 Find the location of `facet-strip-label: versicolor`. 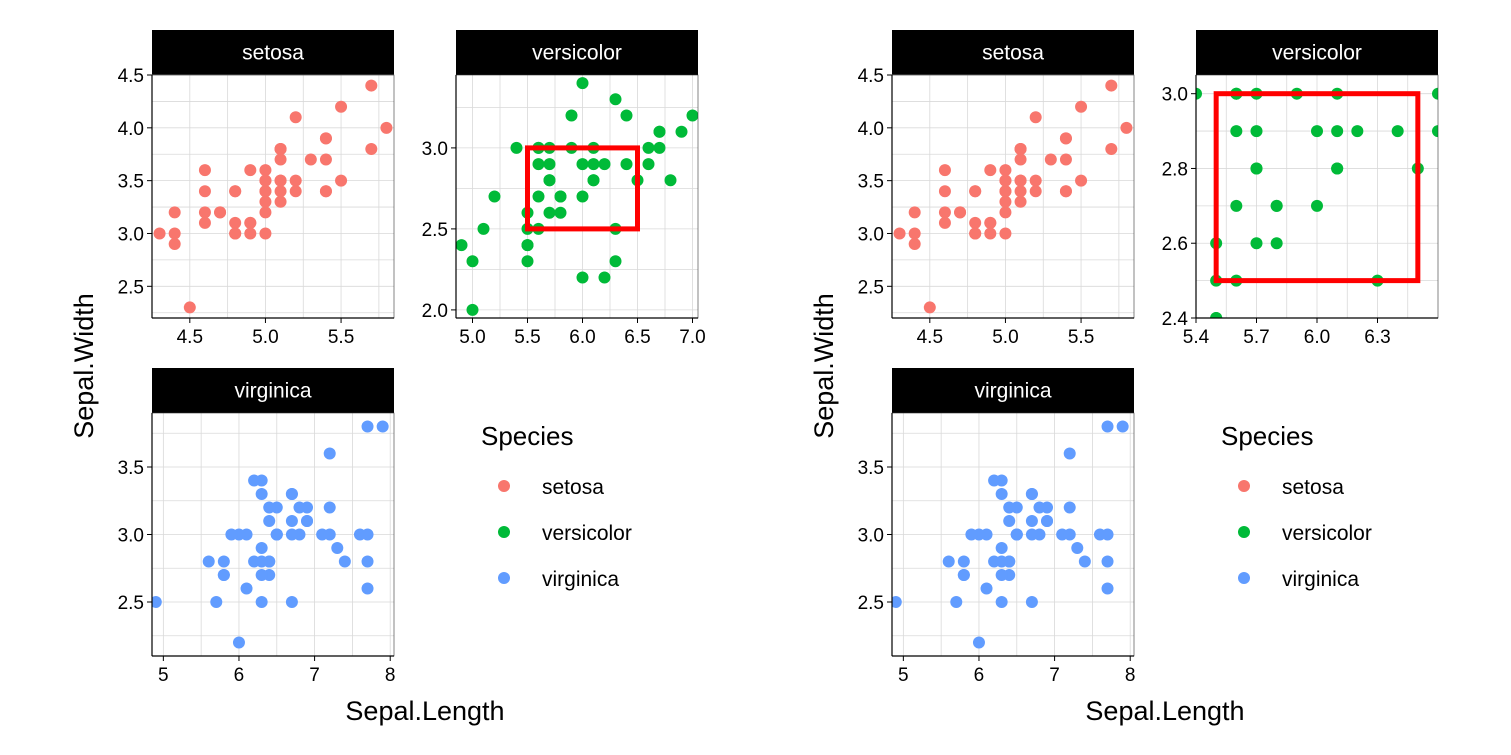

facet-strip-label: versicolor is located at coordinates (577, 53).